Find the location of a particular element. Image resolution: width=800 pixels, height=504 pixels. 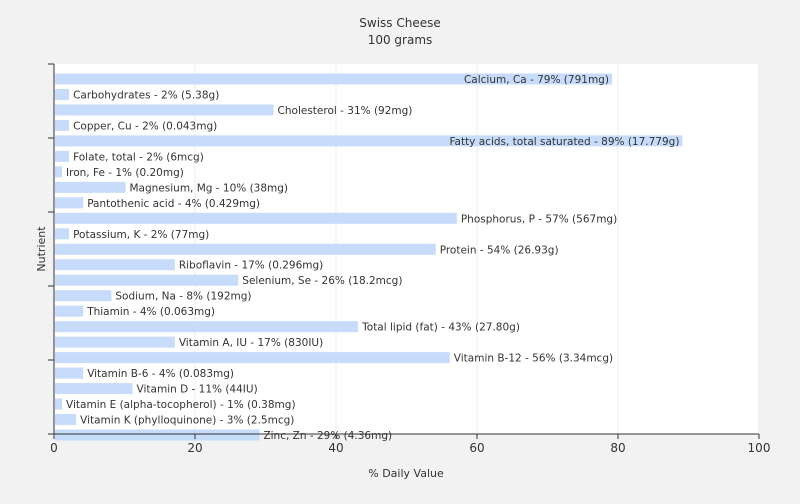

bar-label: Thiamin - 4% (0.063mg) is located at coordinates (150, 312).